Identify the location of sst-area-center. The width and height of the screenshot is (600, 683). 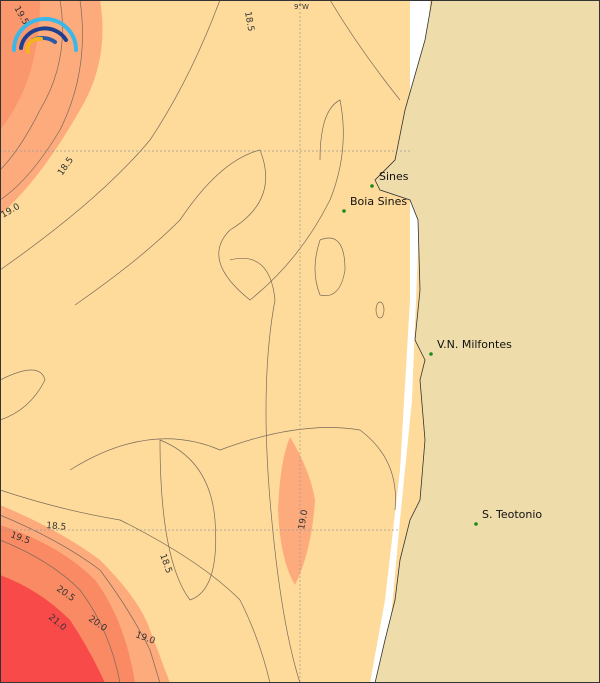
(296, 511).